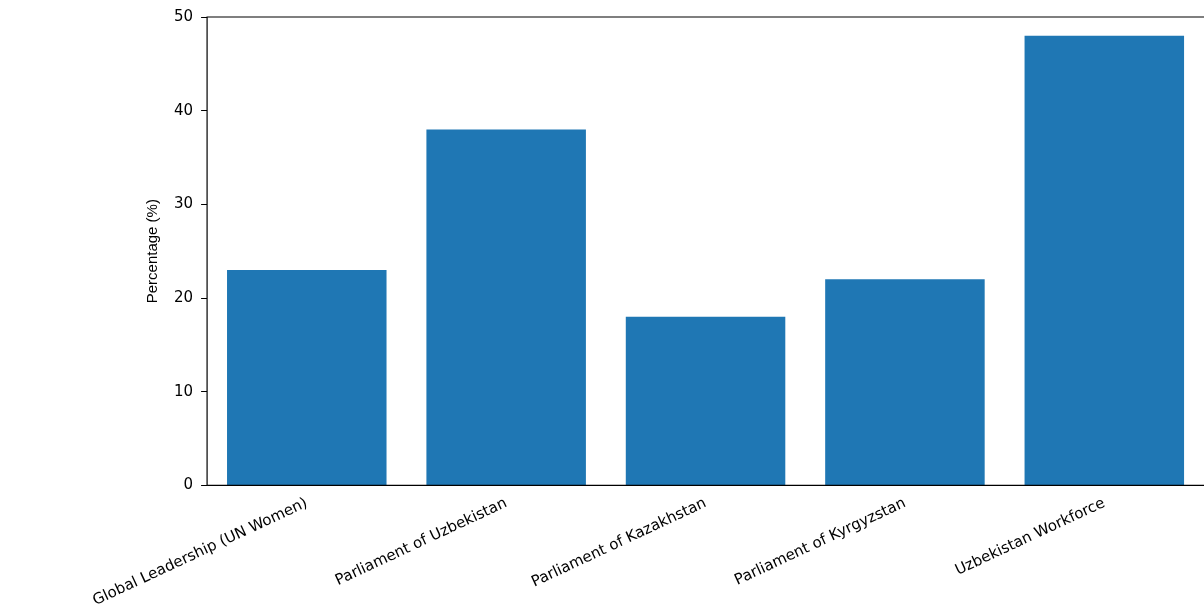  I want to click on y-tick-label: 30, so click(183, 203).